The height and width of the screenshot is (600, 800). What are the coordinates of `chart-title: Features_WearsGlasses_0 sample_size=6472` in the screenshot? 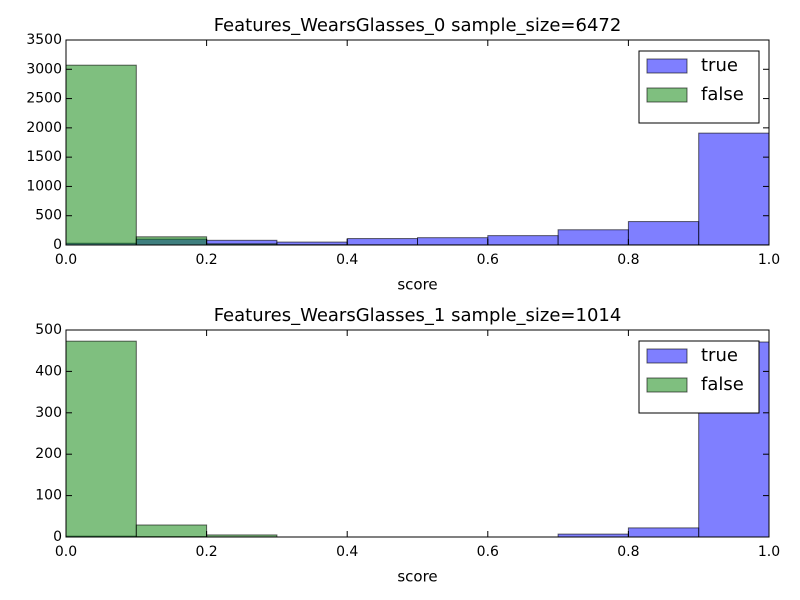 It's located at (418, 25).